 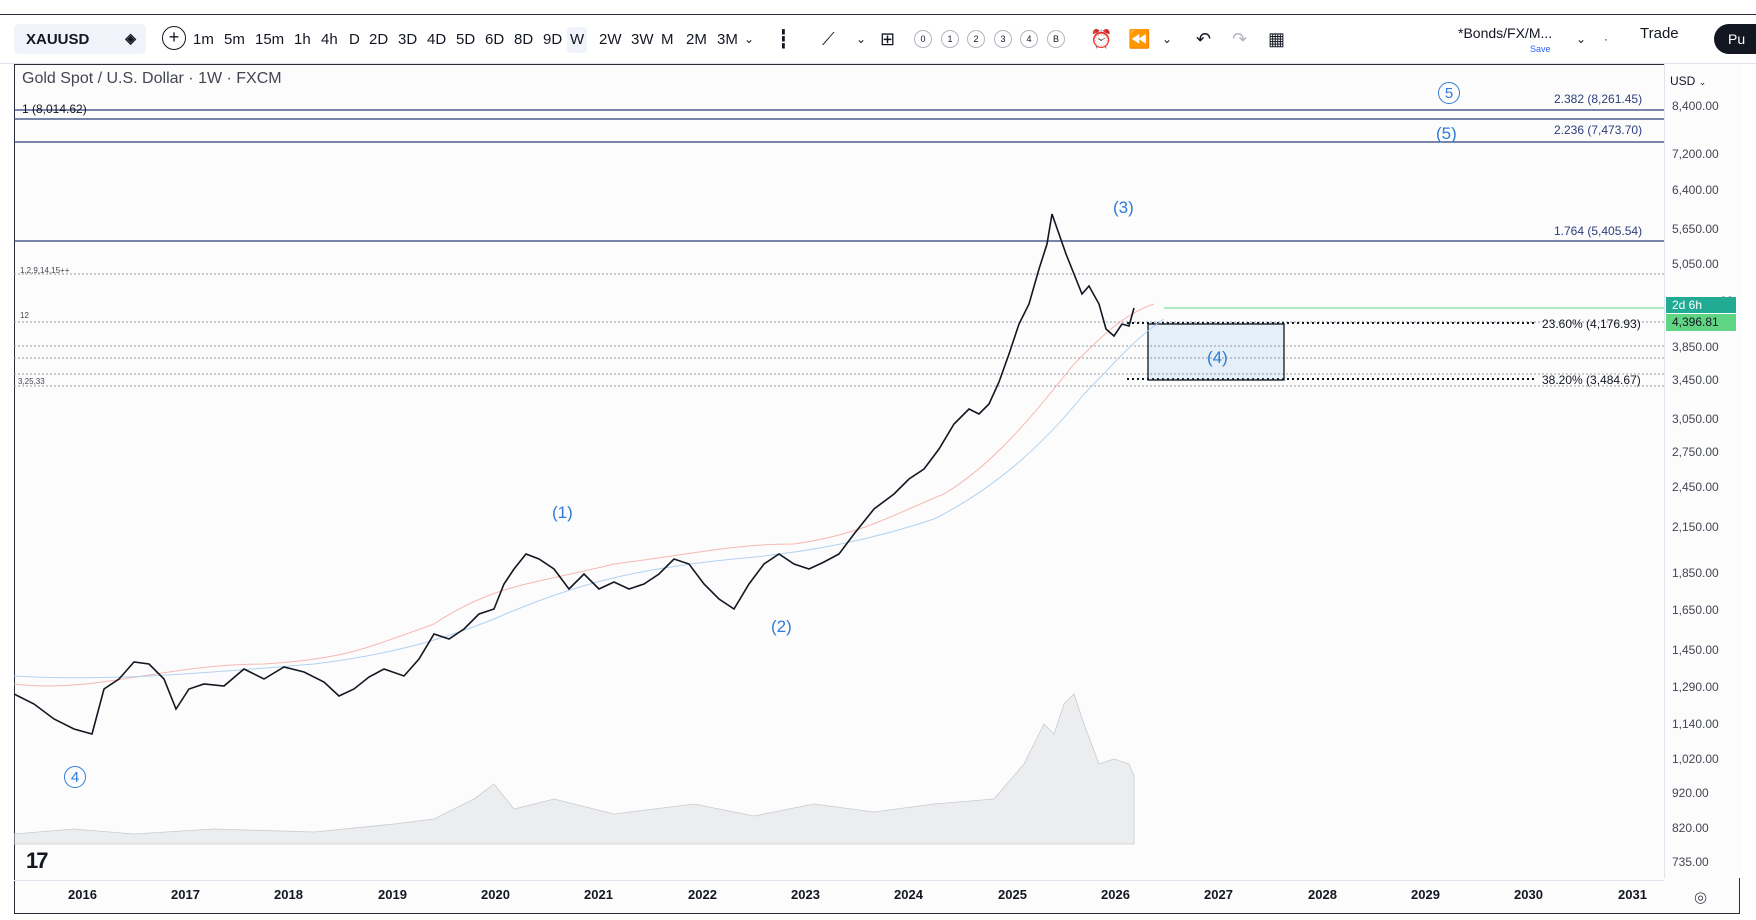 What do you see at coordinates (1056, 39) in the screenshot?
I see `indicator-count-b: B` at bounding box center [1056, 39].